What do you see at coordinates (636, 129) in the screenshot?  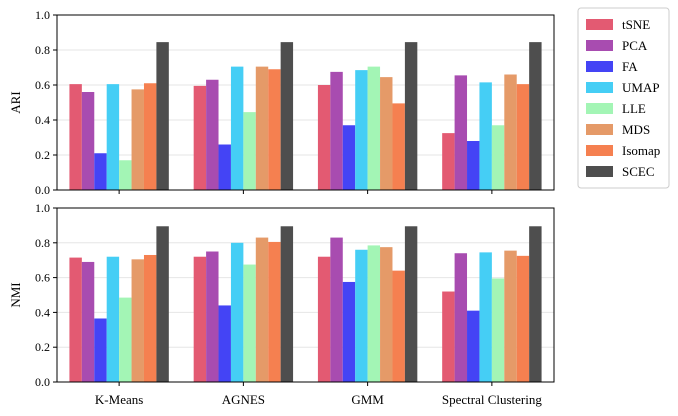 I see `legend-label: MDS` at bounding box center [636, 129].